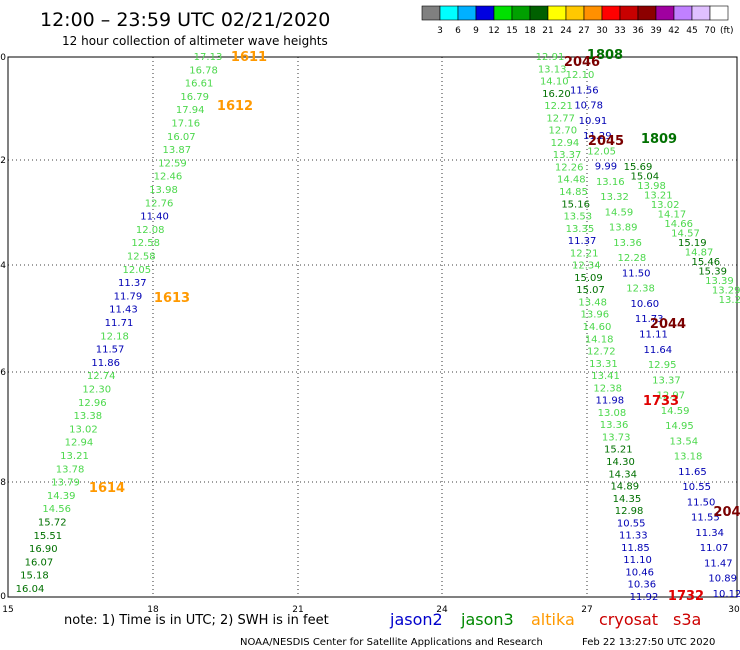  I want to click on x-tick-label: 30, so click(734, 610).